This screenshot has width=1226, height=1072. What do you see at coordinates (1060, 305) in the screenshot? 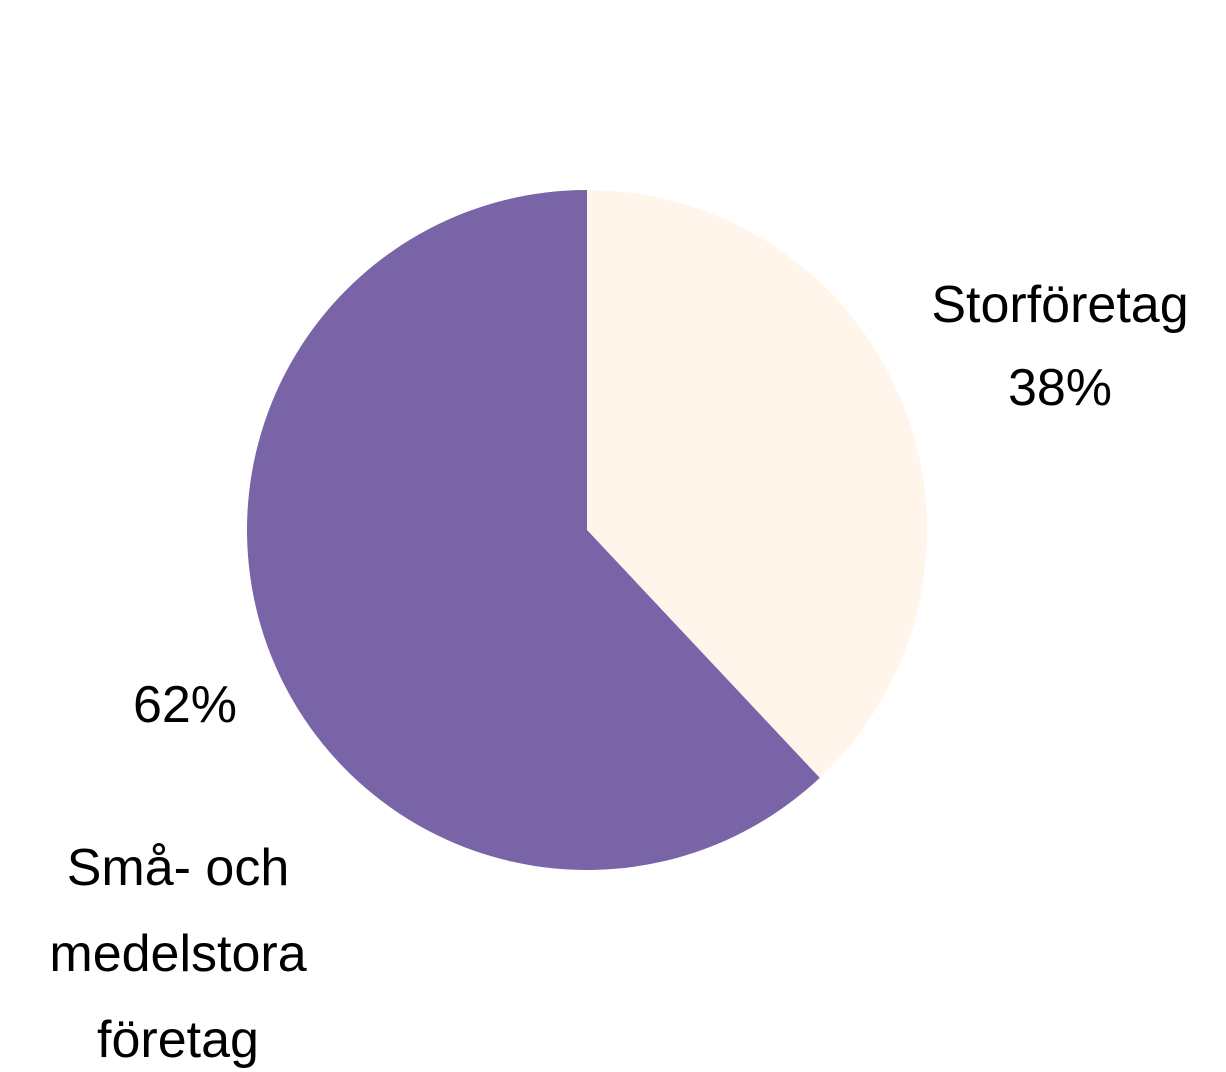
I see `slice-label: Storföretag` at bounding box center [1060, 305].